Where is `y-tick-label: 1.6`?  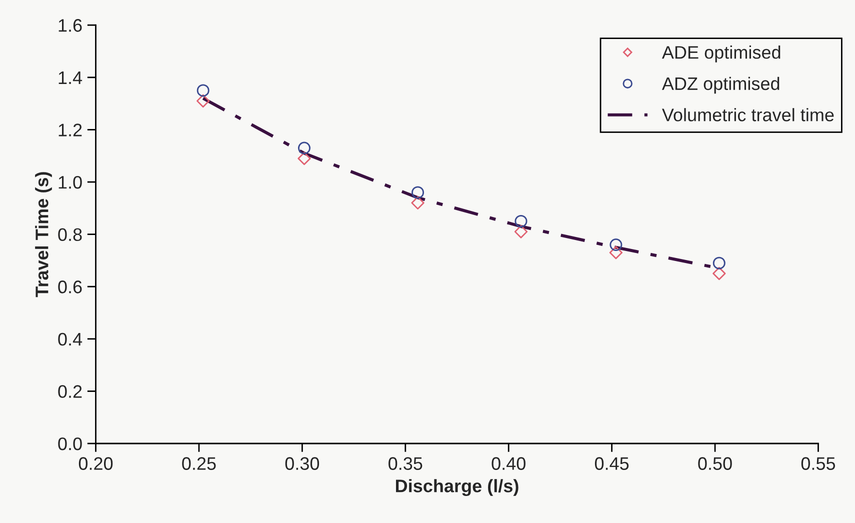 y-tick-label: 1.6 is located at coordinates (70, 25).